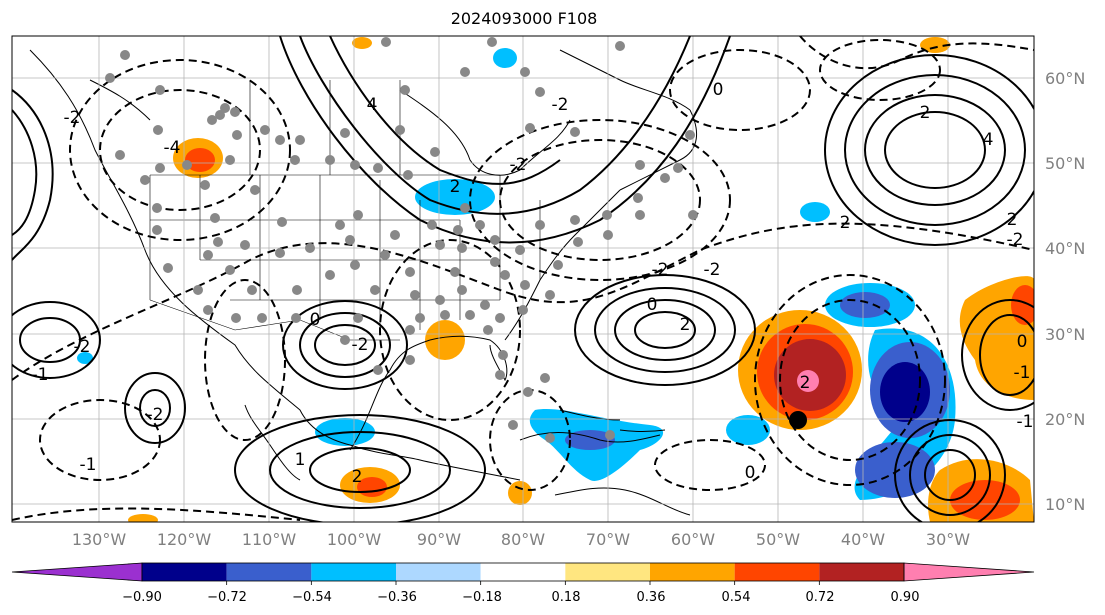 The width and height of the screenshot is (1105, 615). I want to click on lat-label: 60°N, so click(1065, 78).